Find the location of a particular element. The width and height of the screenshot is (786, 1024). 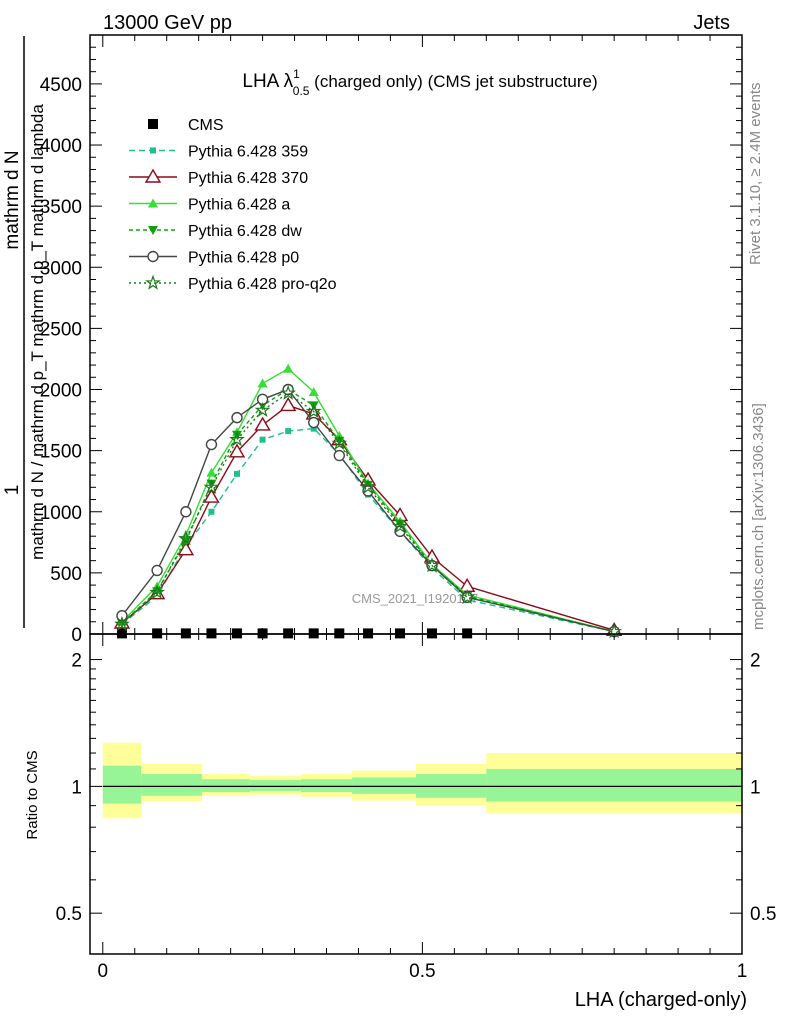

legend-entry: Pythia 6.428 dw is located at coordinates (245, 231).